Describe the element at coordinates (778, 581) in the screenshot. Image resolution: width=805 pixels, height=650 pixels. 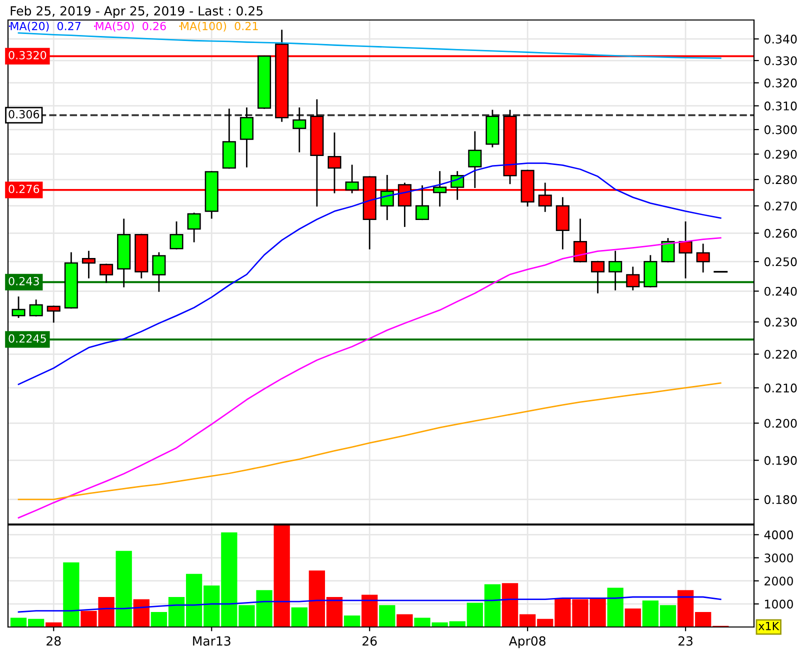
I see `y-tick-label: 2000` at that location.